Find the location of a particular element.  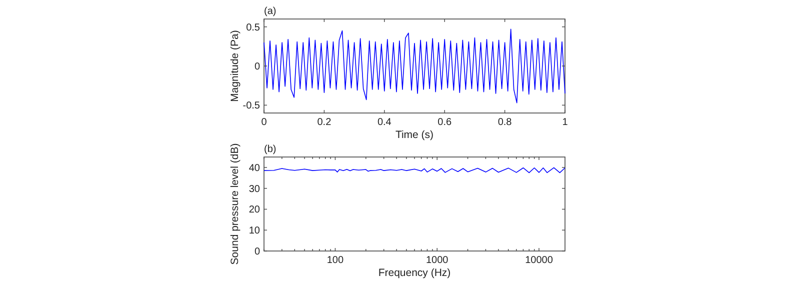

x-tick-label: 100 is located at coordinates (335, 260).